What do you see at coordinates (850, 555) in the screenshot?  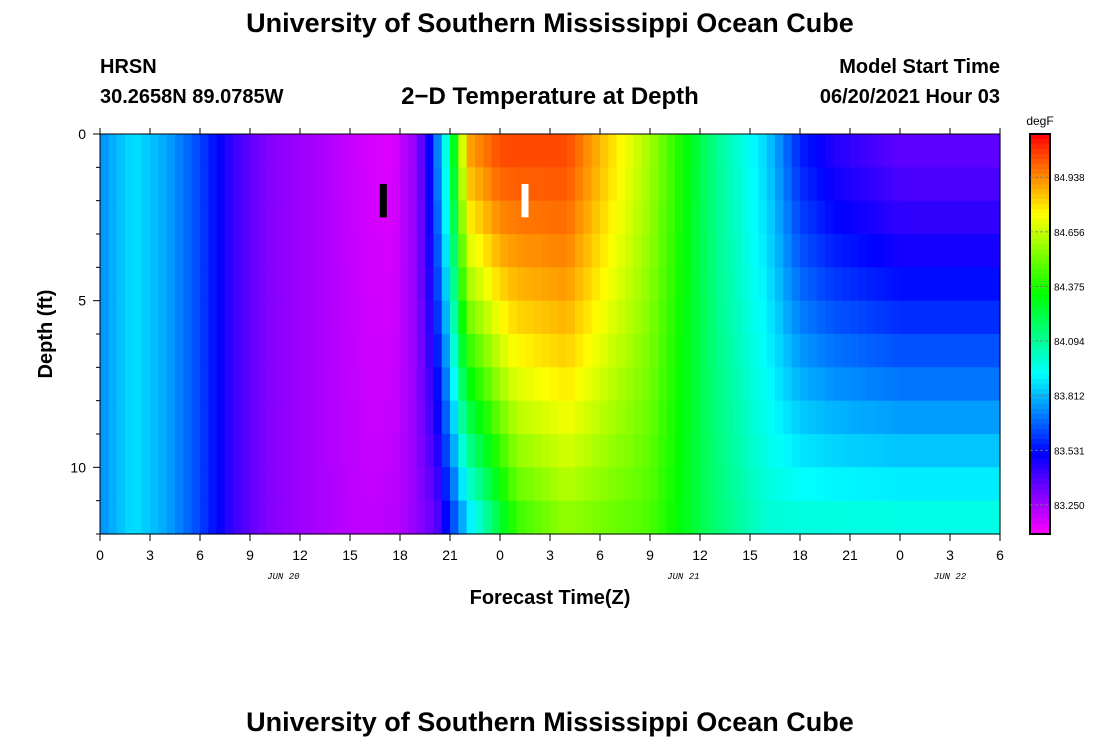 I see `x-tick-label: 21` at bounding box center [850, 555].